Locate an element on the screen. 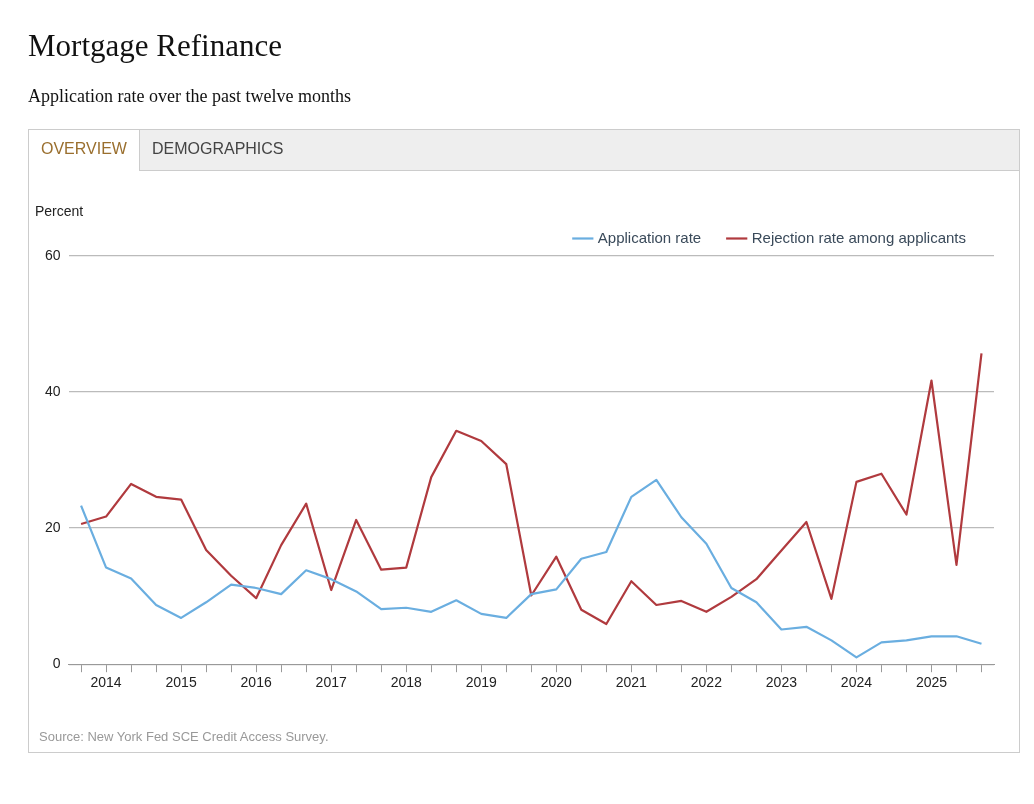 This screenshot has height=804, width=1034. y-tick-label: 40 is located at coordinates (52, 390).